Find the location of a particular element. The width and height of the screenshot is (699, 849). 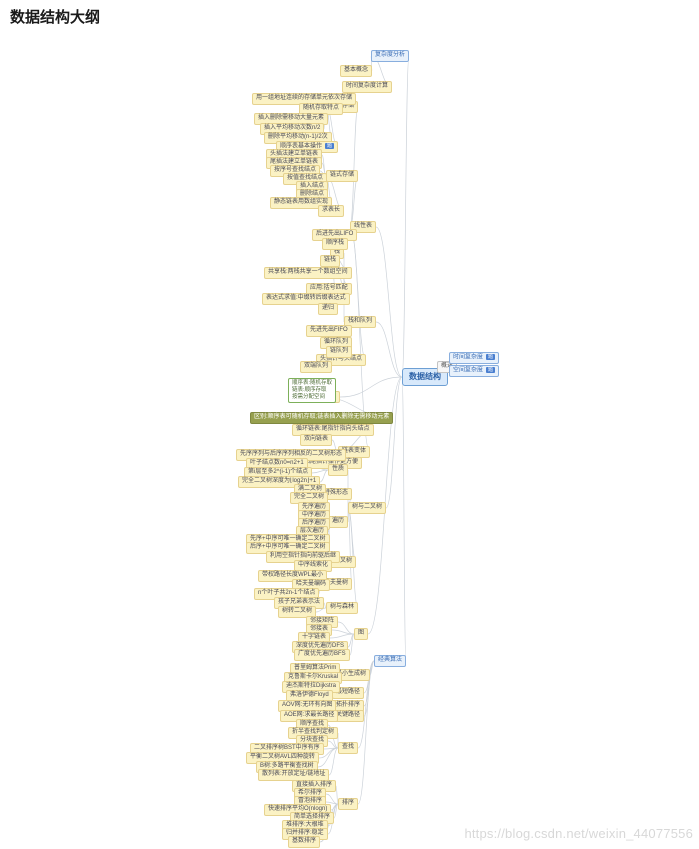

mindmap-node-L2: 线性表 is located at coordinates (363, 227).